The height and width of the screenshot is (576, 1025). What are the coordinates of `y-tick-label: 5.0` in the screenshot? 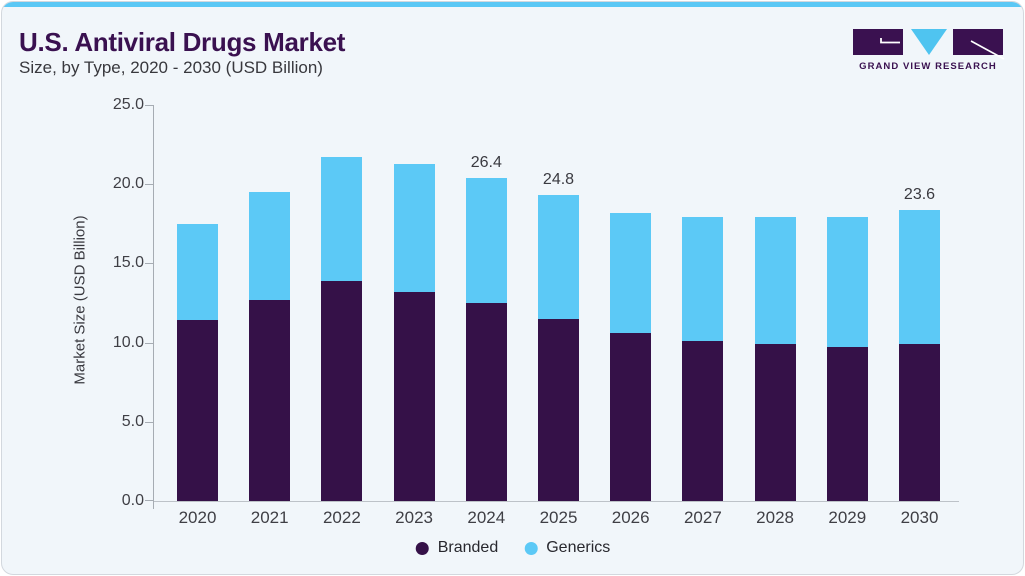 It's located at (132, 421).